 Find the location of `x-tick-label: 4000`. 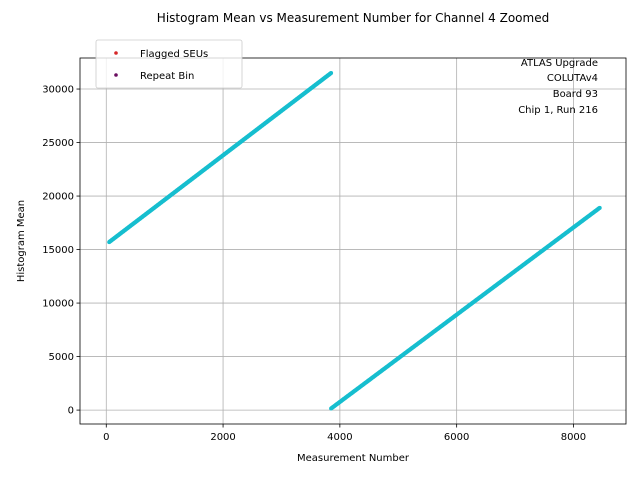

x-tick-label: 4000 is located at coordinates (339, 437).